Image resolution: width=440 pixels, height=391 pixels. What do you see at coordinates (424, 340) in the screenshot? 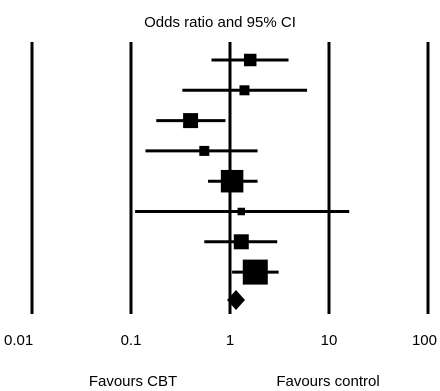
I see `x-tick-label-4: 100` at bounding box center [424, 340].